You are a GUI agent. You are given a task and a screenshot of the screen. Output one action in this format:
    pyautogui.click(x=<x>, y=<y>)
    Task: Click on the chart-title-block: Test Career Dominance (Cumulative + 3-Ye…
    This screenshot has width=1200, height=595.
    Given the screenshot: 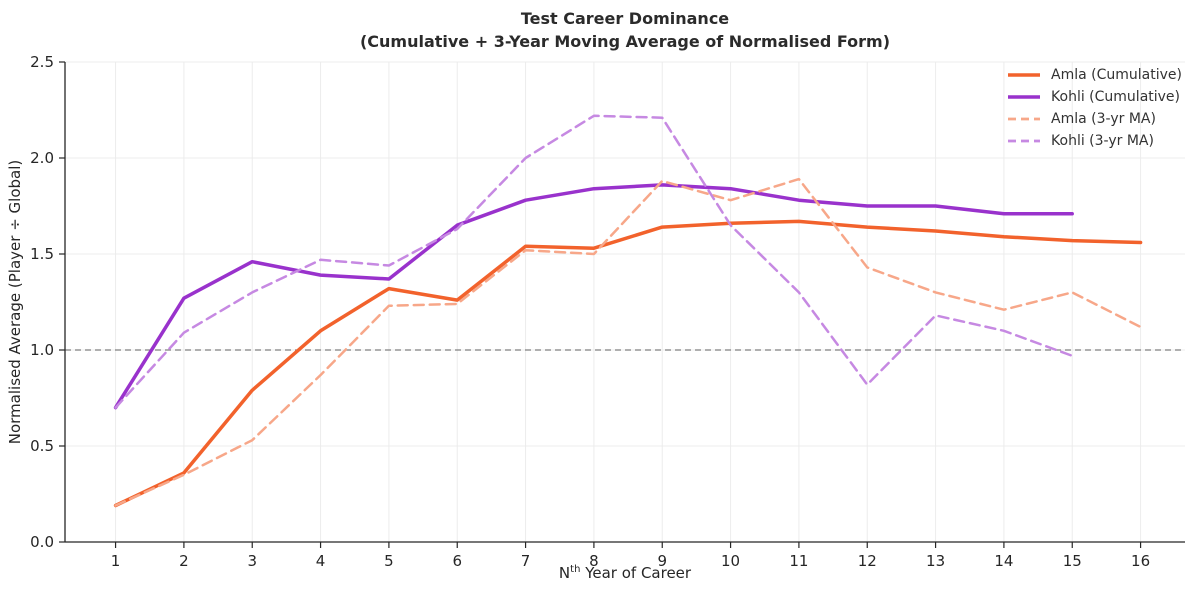 What is the action you would take?
    pyautogui.click(x=625, y=30)
    